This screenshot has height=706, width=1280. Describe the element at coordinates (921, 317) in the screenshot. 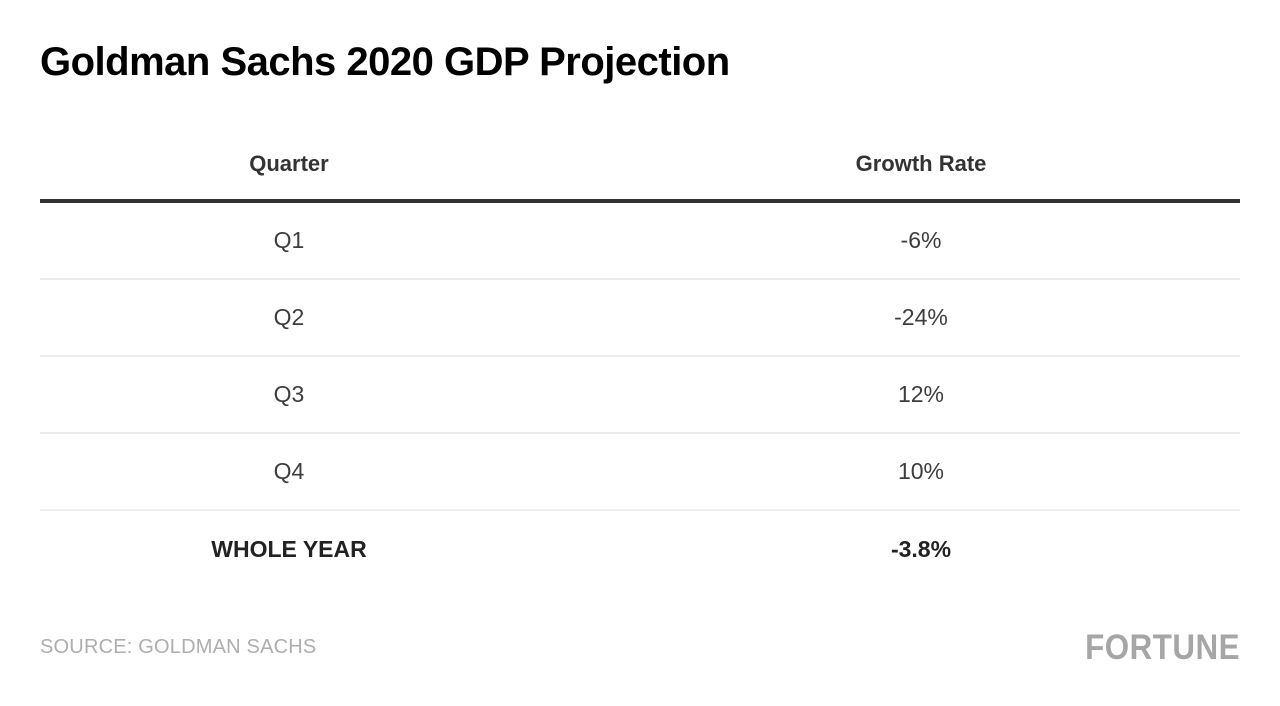

I see `growth-rate-cell: -24%` at that location.